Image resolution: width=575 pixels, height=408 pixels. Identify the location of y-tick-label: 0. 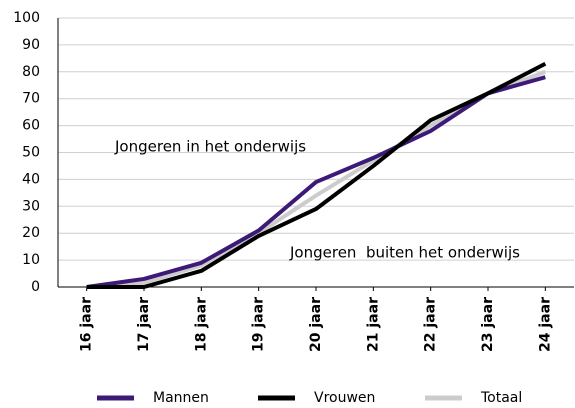
(35, 287).